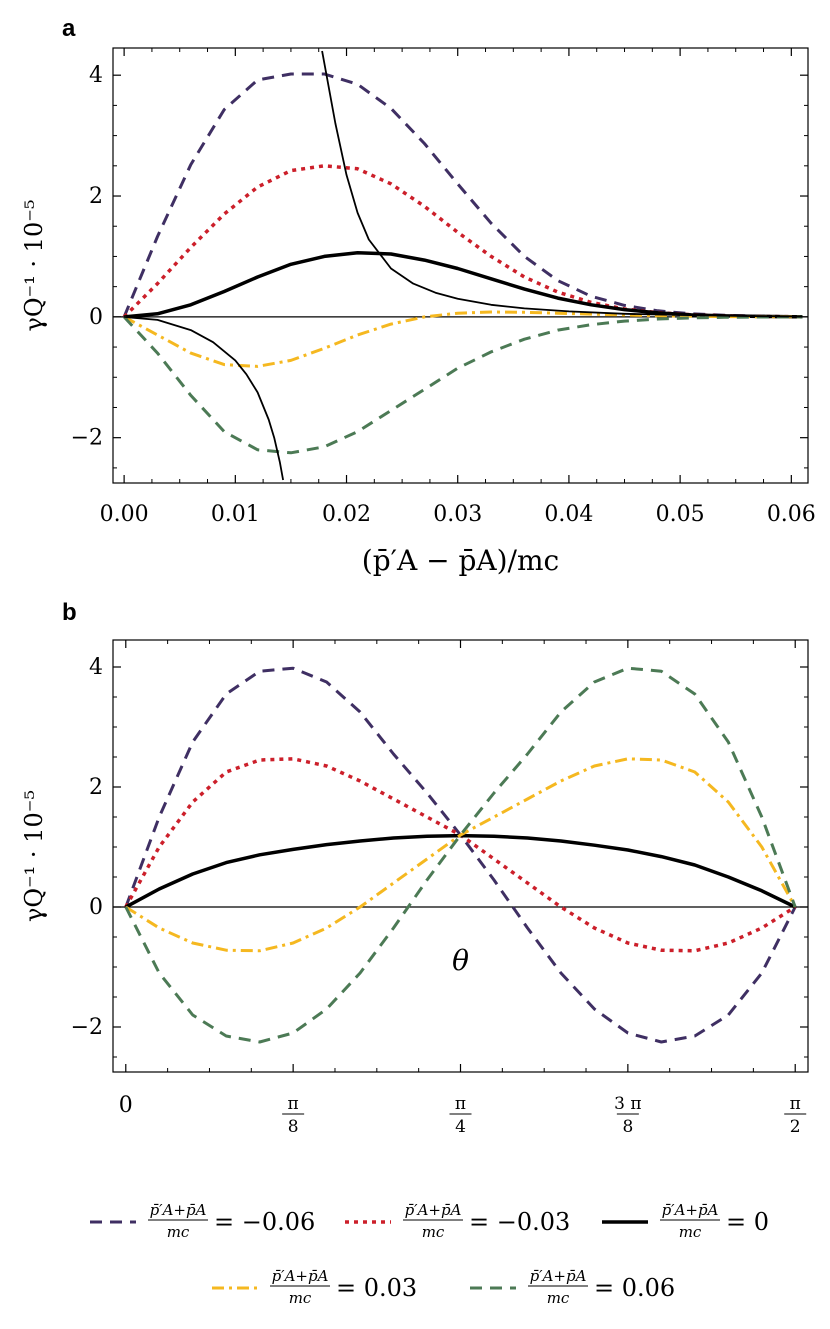 Image resolution: width=830 pixels, height=1329 pixels. I want to click on legend-entry: p̄′A+p̄A mc = 0.06, so click(572, 1287).